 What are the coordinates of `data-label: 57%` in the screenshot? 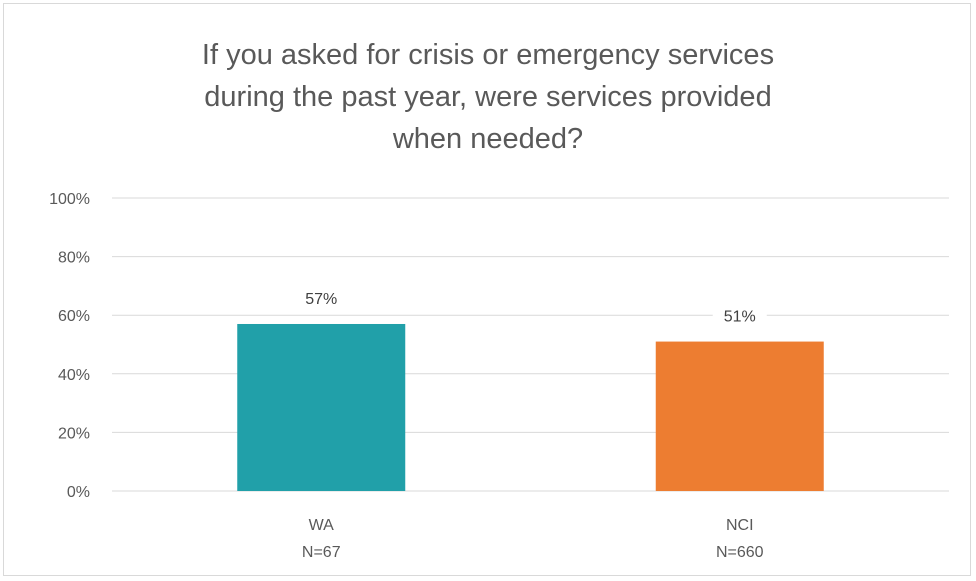 It's located at (321, 299).